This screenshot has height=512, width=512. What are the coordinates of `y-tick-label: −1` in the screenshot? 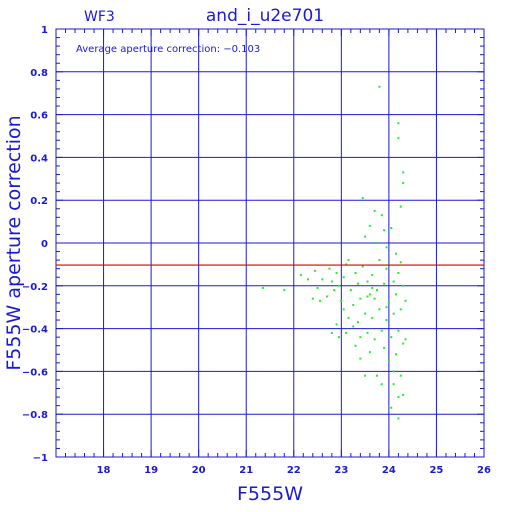 It's located at (40, 458).